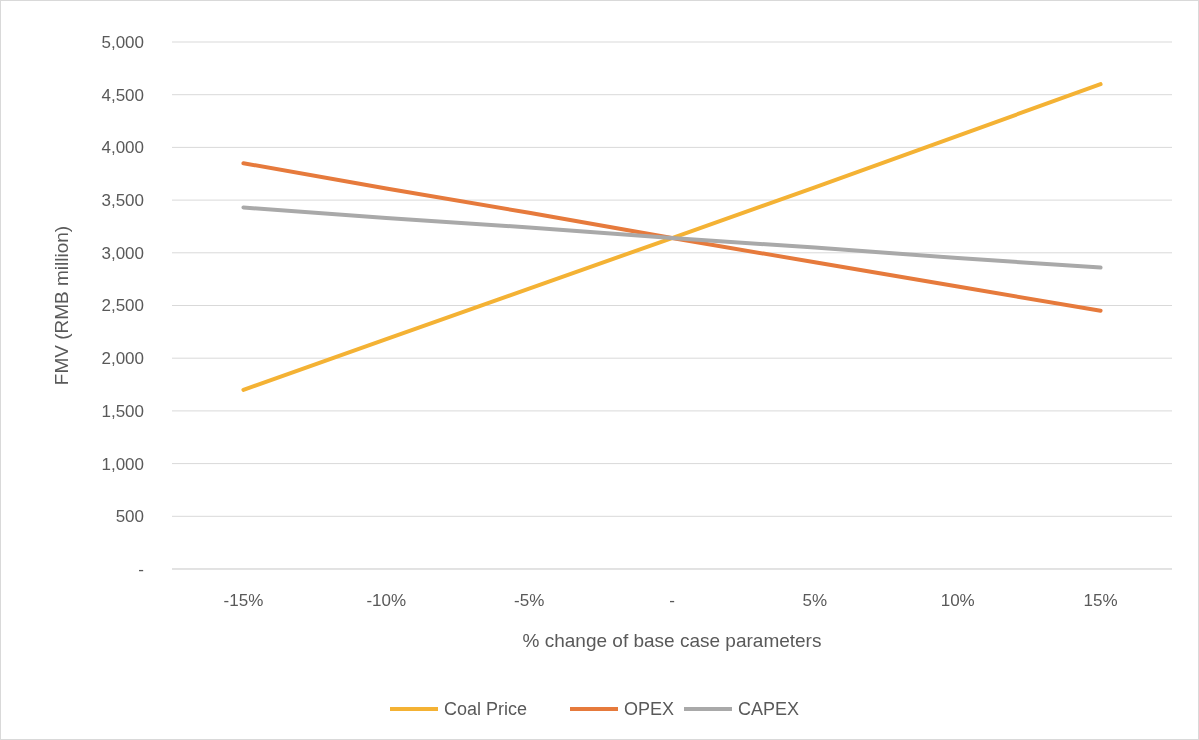 Image resolution: width=1199 pixels, height=740 pixels. Describe the element at coordinates (957, 600) in the screenshot. I see `x-tick-label: 10%` at that location.